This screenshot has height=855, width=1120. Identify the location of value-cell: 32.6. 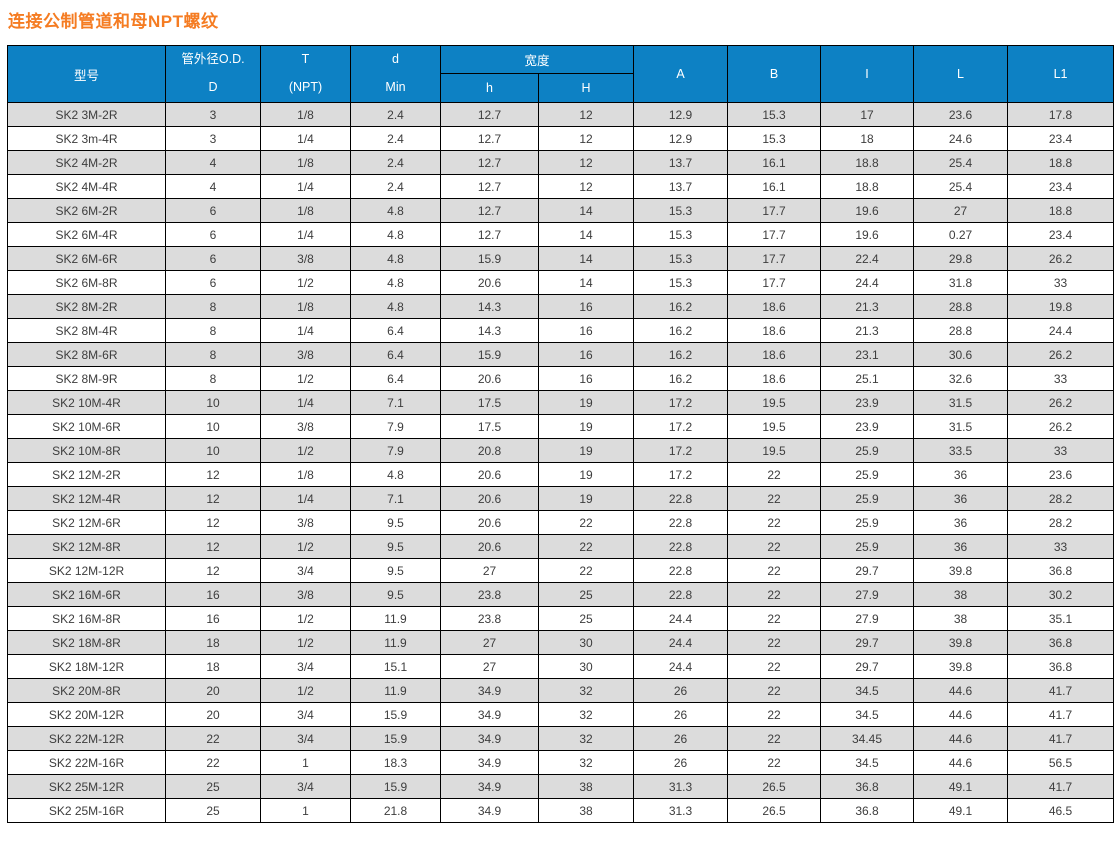
(961, 378).